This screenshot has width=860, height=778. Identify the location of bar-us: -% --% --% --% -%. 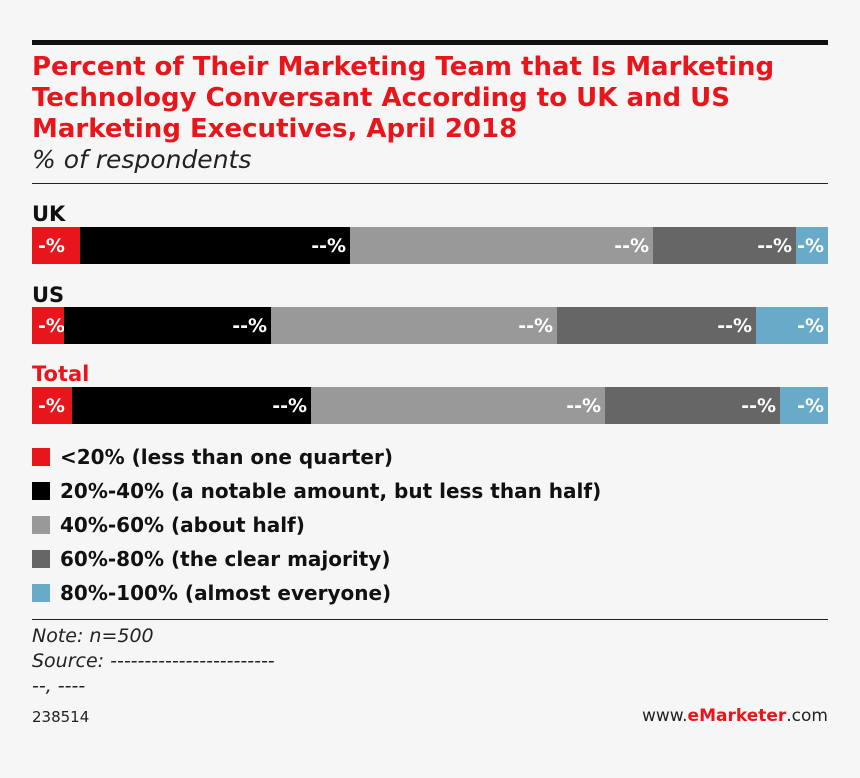
(430, 325).